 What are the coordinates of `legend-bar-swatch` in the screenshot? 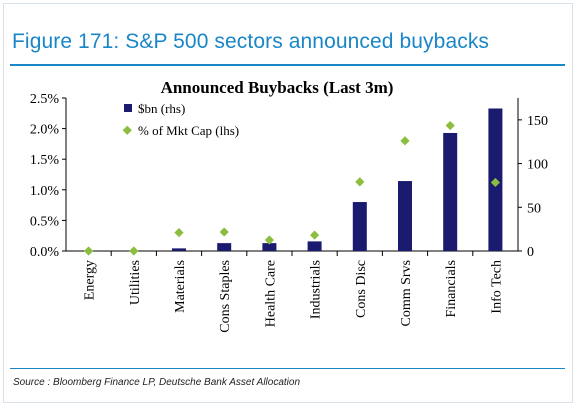 It's located at (128, 108).